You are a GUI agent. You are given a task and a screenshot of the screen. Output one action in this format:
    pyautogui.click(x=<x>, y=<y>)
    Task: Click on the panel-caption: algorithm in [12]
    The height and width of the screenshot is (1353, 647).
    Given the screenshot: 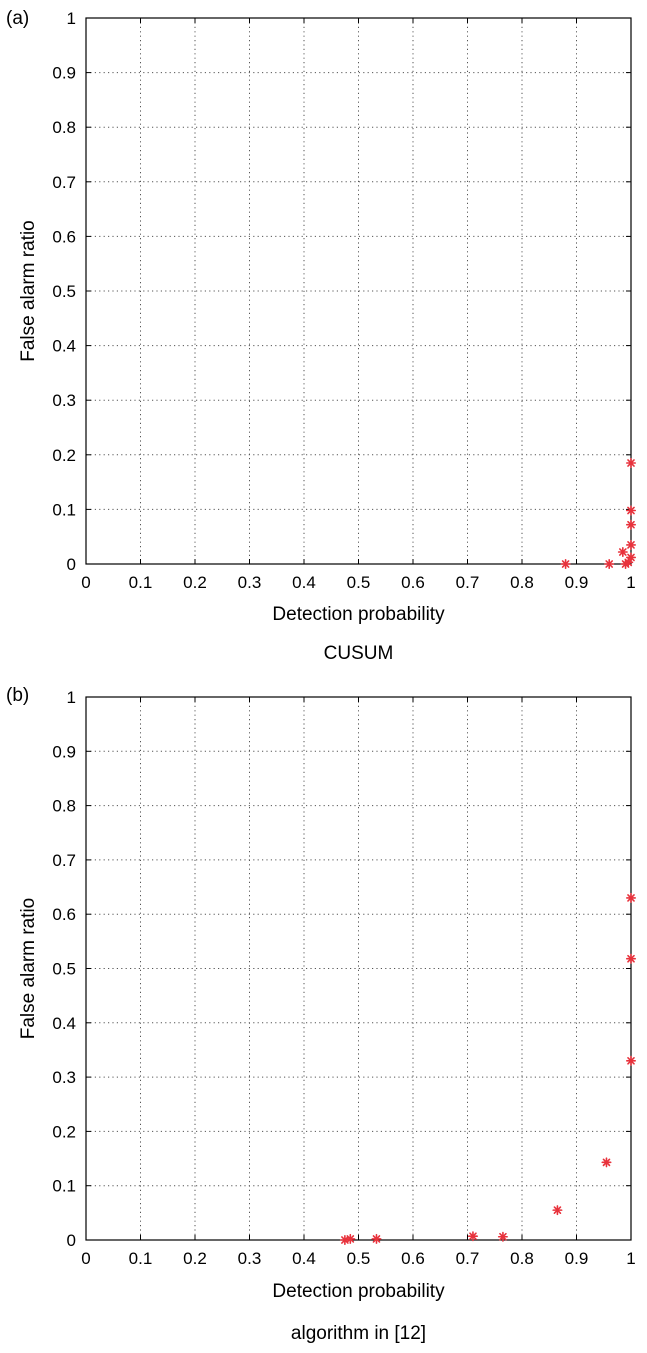 What is the action you would take?
    pyautogui.click(x=358, y=1333)
    